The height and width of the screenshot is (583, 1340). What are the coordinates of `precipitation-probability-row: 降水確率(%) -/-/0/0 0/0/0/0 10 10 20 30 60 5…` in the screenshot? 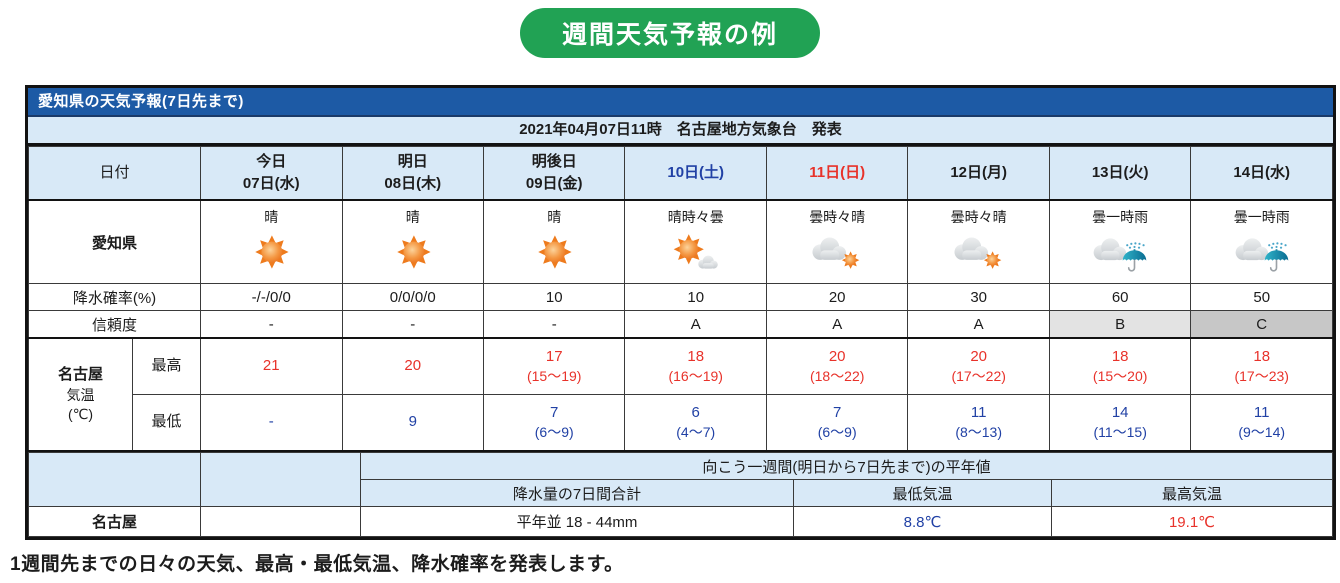 It's located at (680, 297).